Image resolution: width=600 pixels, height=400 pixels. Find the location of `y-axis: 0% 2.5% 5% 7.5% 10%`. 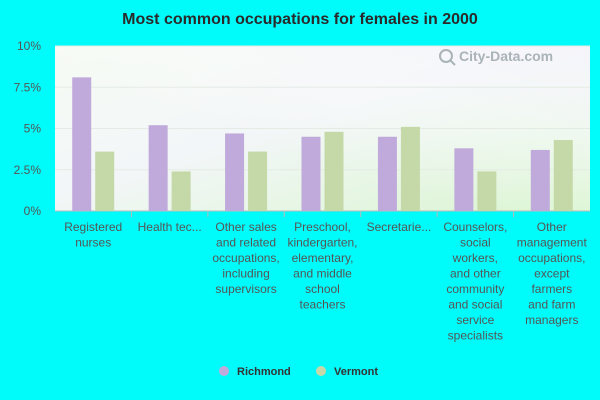

y-axis: 0% 2.5% 5% 7.5% 10% is located at coordinates (28, 128).